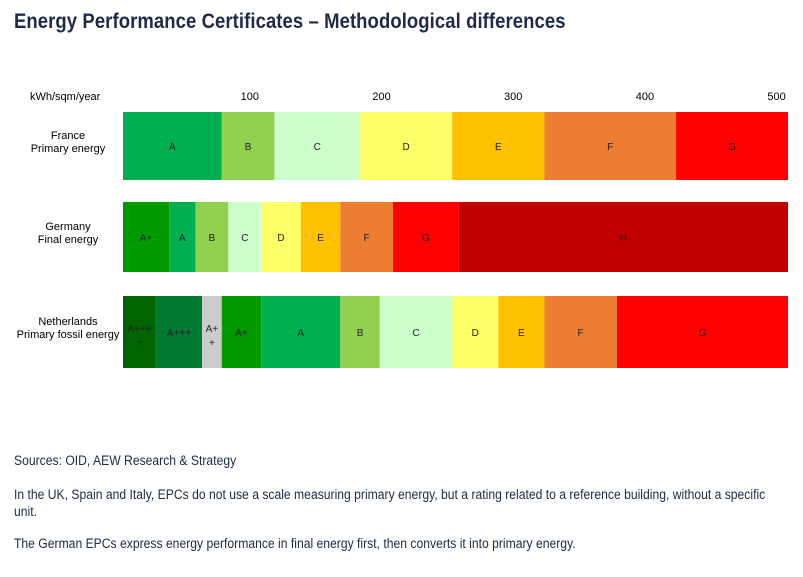 This screenshot has width=803, height=577. Describe the element at coordinates (68, 136) in the screenshot. I see `row-label: France` at that location.